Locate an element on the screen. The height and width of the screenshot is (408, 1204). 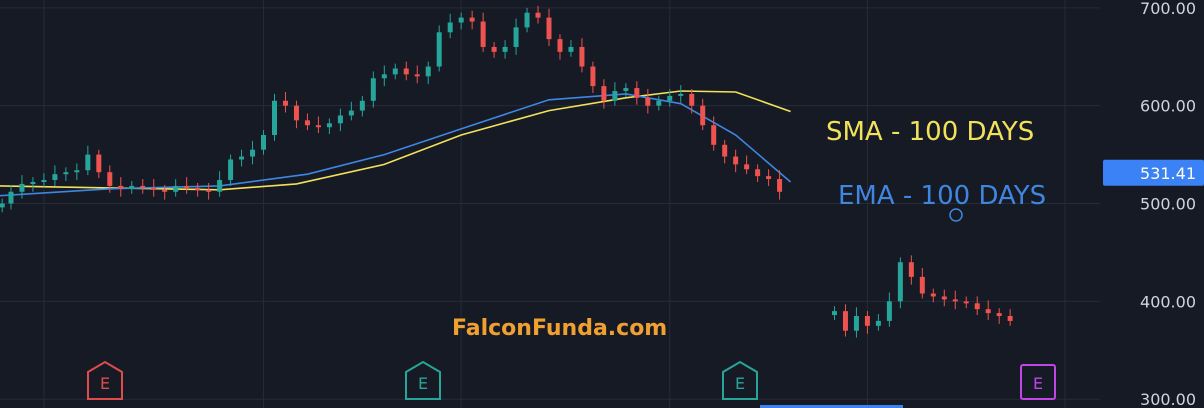
last-price-tag: 531.41 is located at coordinates (1153, 172).